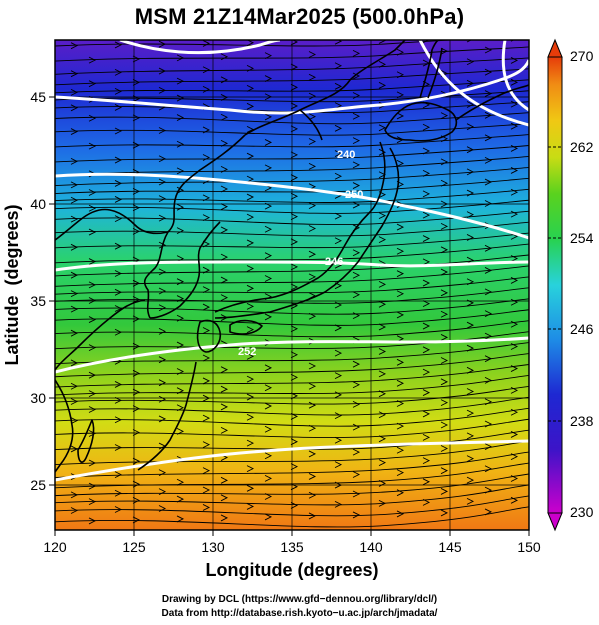 This screenshot has width=599, height=625. I want to click on colorbar-label: 230, so click(582, 512).